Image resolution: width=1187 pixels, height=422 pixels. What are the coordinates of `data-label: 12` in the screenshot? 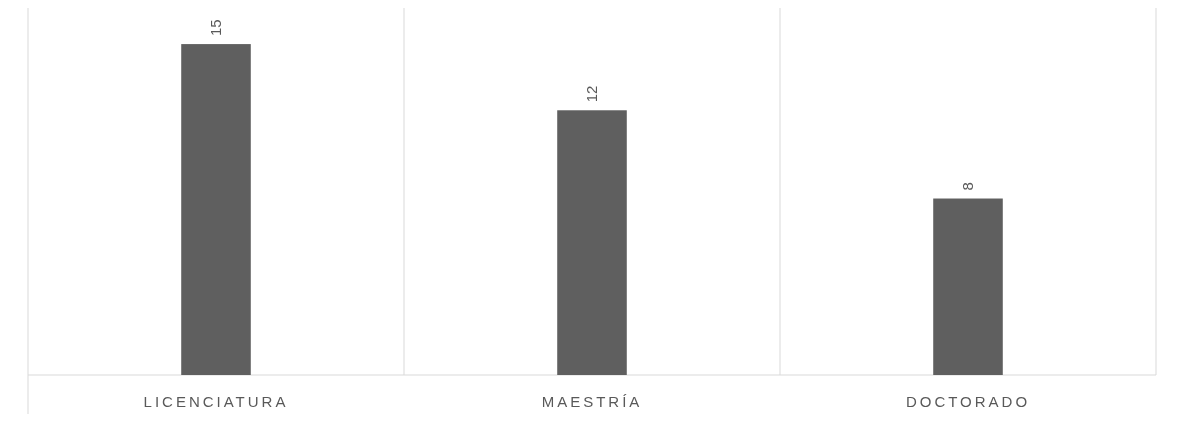 It's located at (591, 94).